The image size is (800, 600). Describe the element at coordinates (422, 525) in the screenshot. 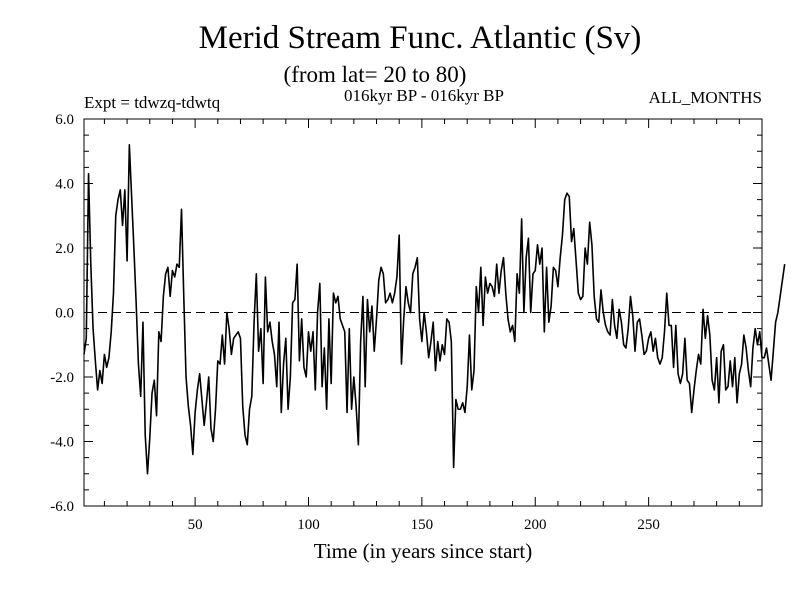

I see `x-tick-label: 150` at that location.